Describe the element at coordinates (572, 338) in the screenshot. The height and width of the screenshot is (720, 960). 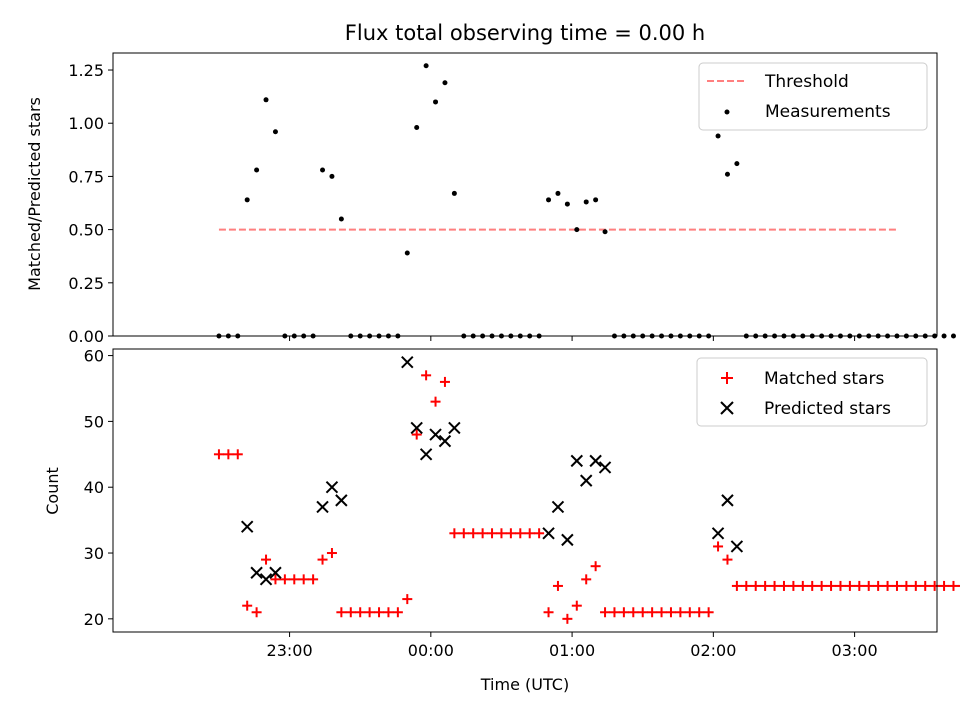
I see `top-x-axis-ticks` at that location.